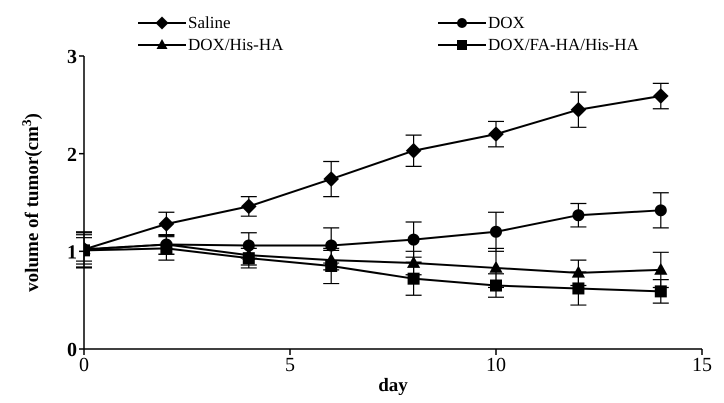  Describe the element at coordinates (72, 155) in the screenshot. I see `y-tick-label: 2` at that location.